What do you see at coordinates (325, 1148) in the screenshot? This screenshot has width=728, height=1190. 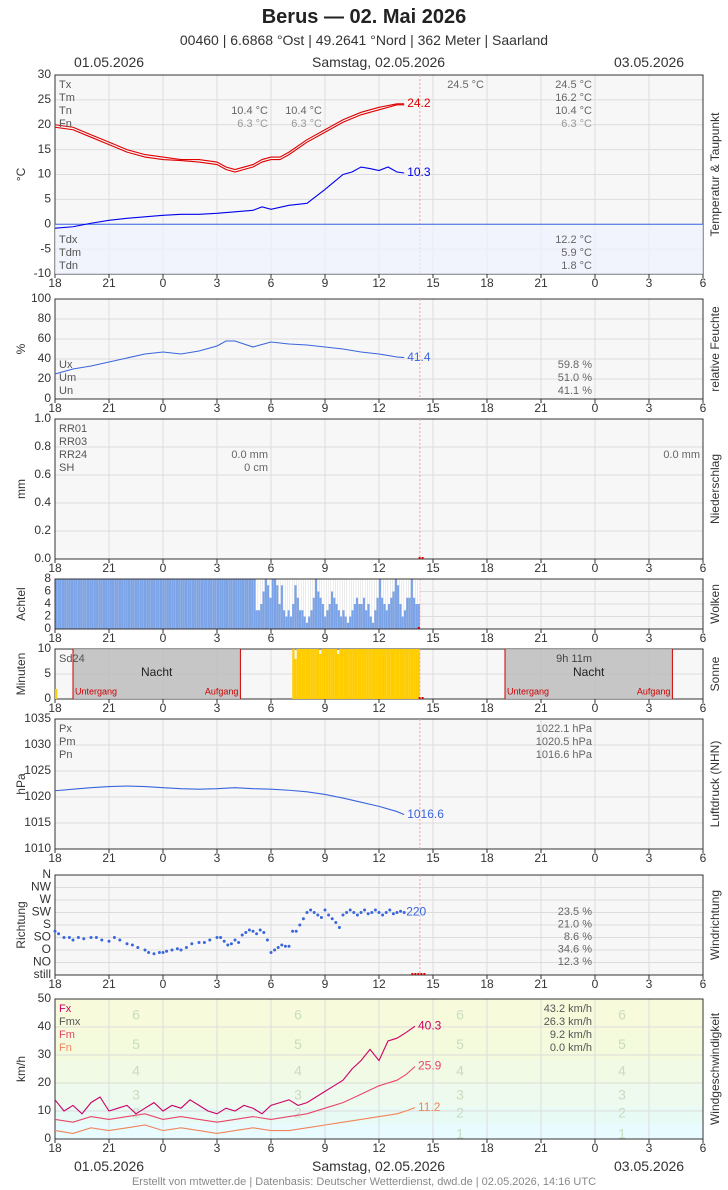 I see `windspeed-xtick-label: 9` at bounding box center [325, 1148].